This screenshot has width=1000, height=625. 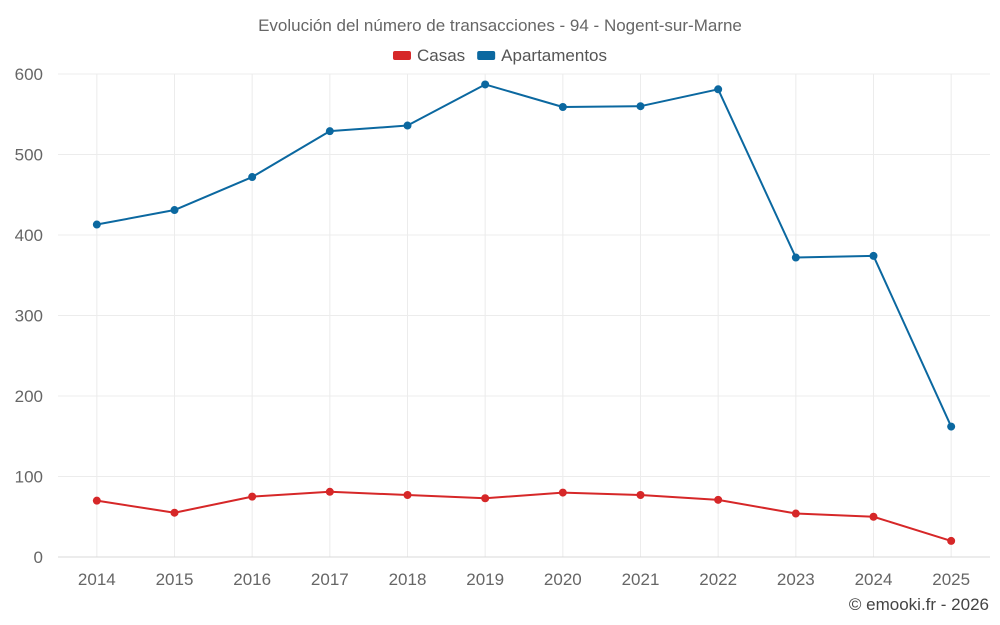 What do you see at coordinates (97, 579) in the screenshot?
I see `x-tick-label: 2014` at bounding box center [97, 579].